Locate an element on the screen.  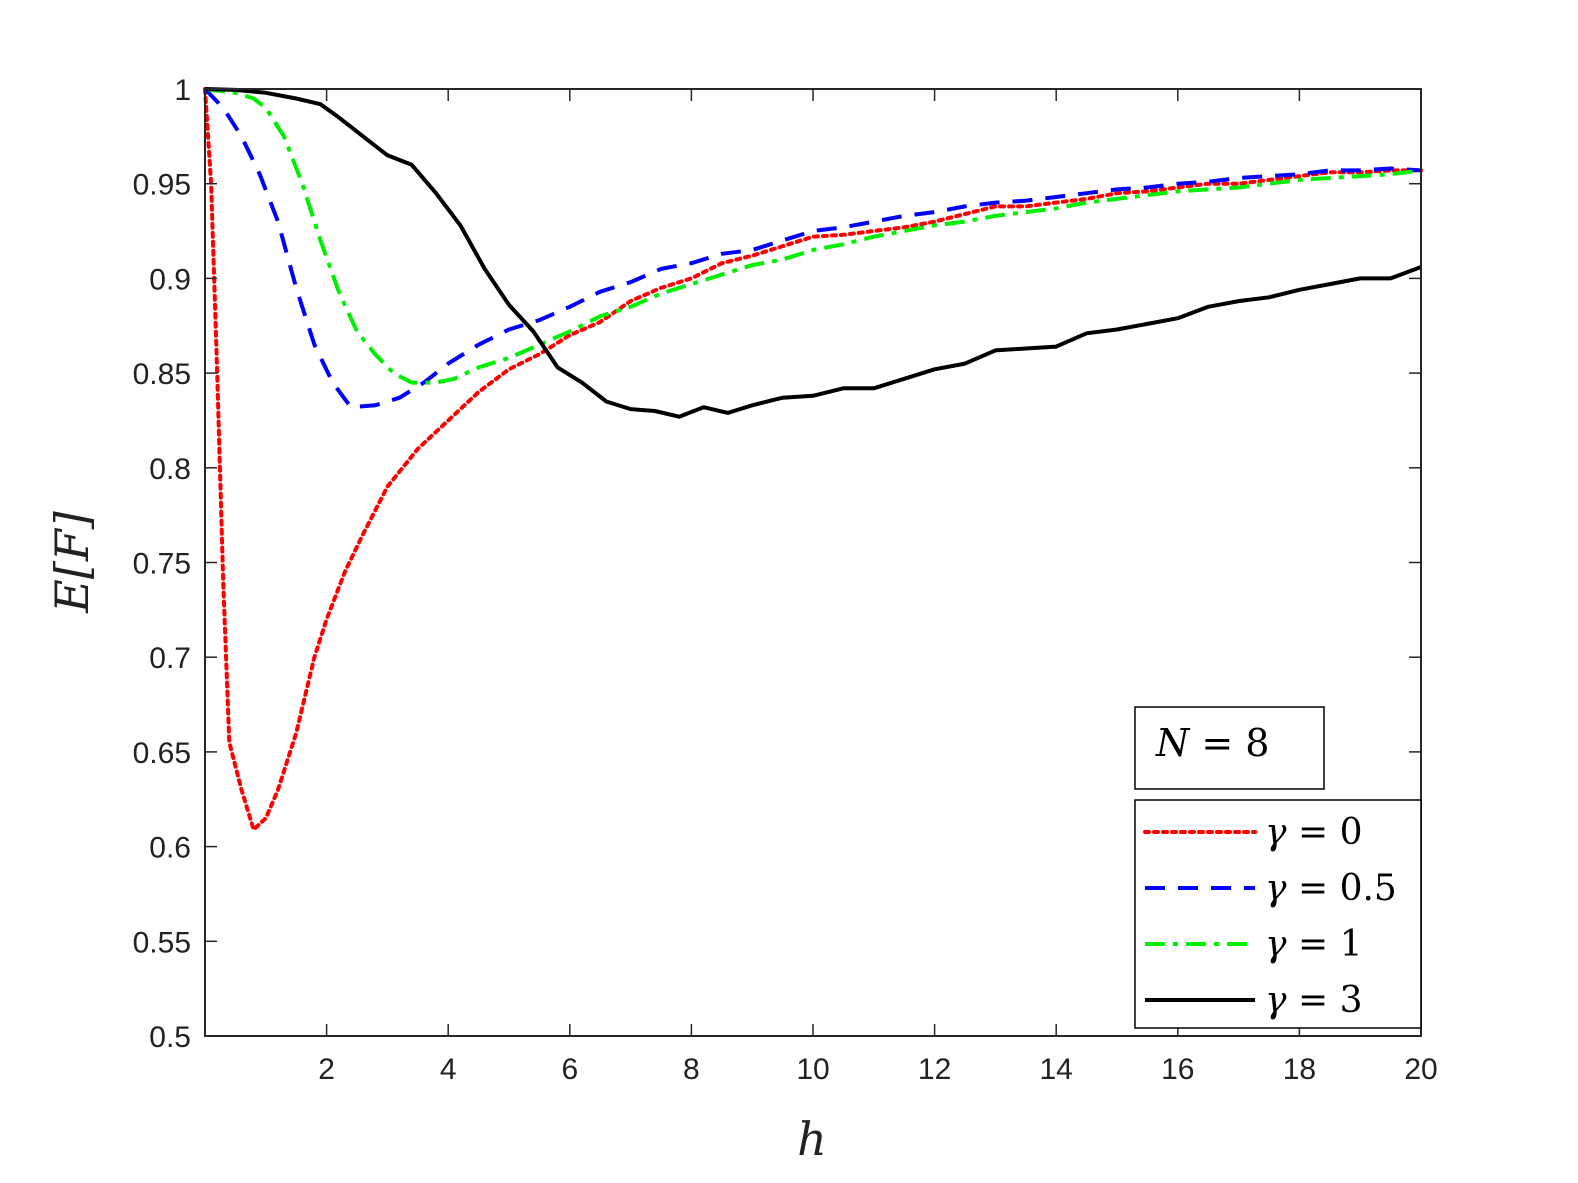
legend-value: 3 is located at coordinates (1351, 1000).